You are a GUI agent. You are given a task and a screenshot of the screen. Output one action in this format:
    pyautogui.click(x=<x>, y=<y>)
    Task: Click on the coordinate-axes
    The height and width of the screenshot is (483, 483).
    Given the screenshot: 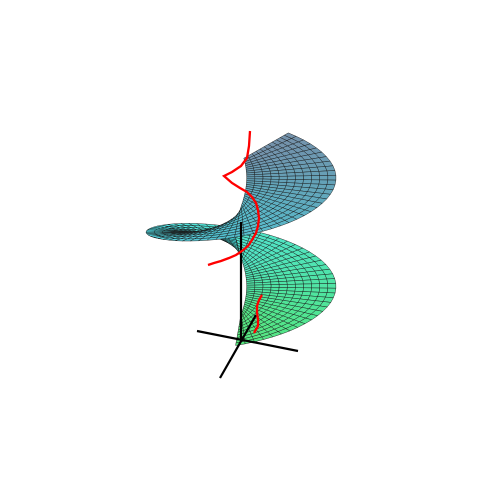 What is the action you would take?
    pyautogui.click(x=247, y=300)
    